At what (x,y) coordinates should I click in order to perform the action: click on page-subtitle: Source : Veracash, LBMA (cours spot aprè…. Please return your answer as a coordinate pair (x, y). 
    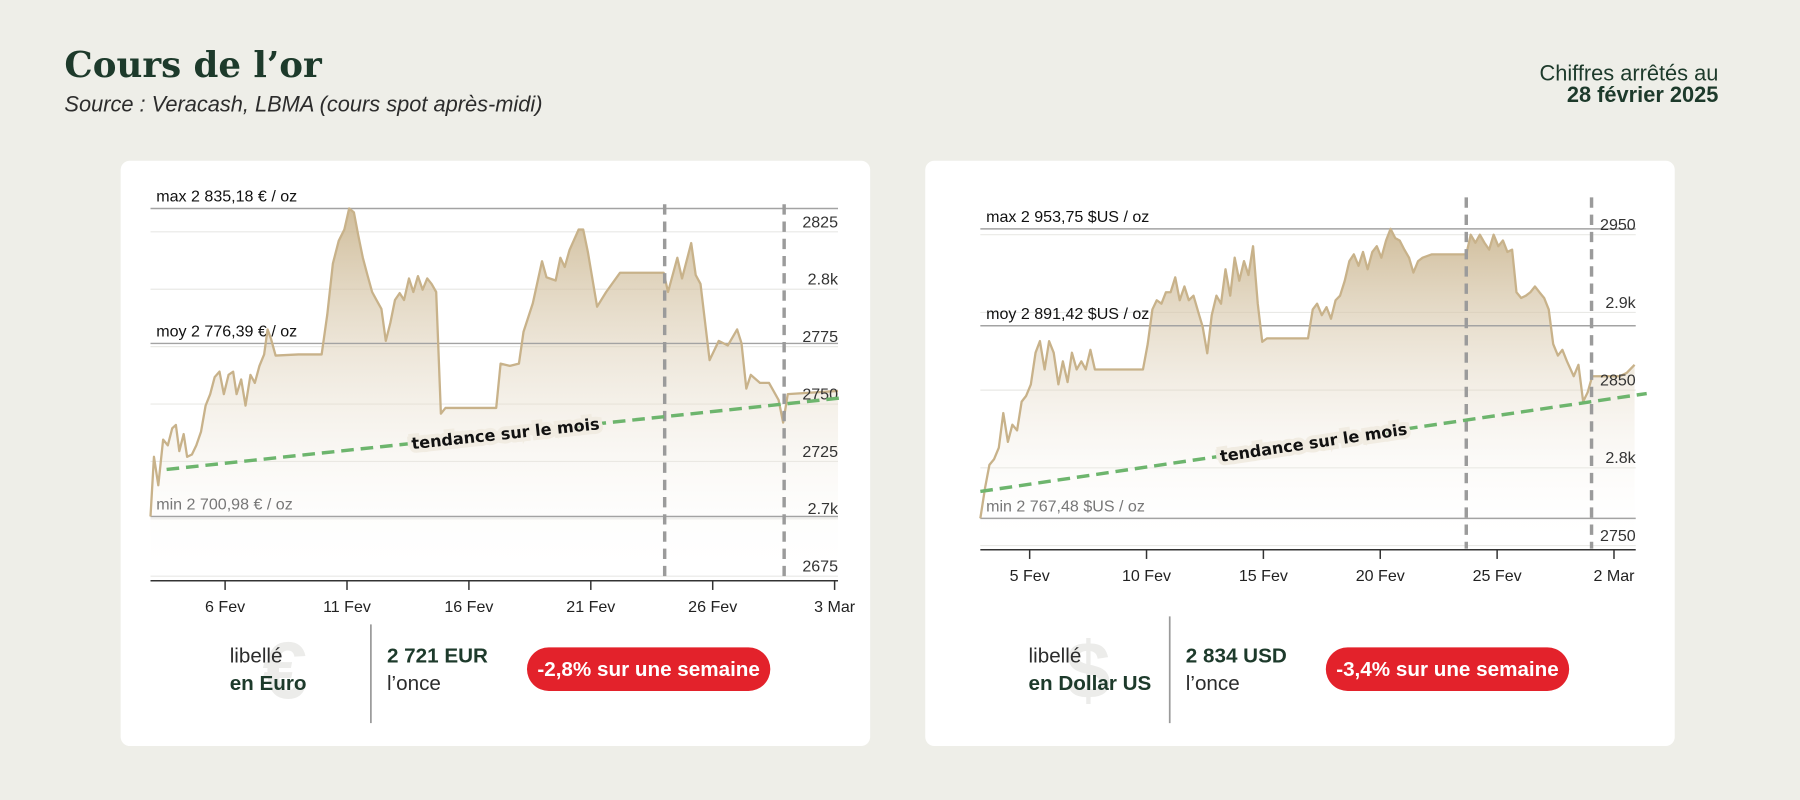
    Looking at the image, I should click on (303, 103).